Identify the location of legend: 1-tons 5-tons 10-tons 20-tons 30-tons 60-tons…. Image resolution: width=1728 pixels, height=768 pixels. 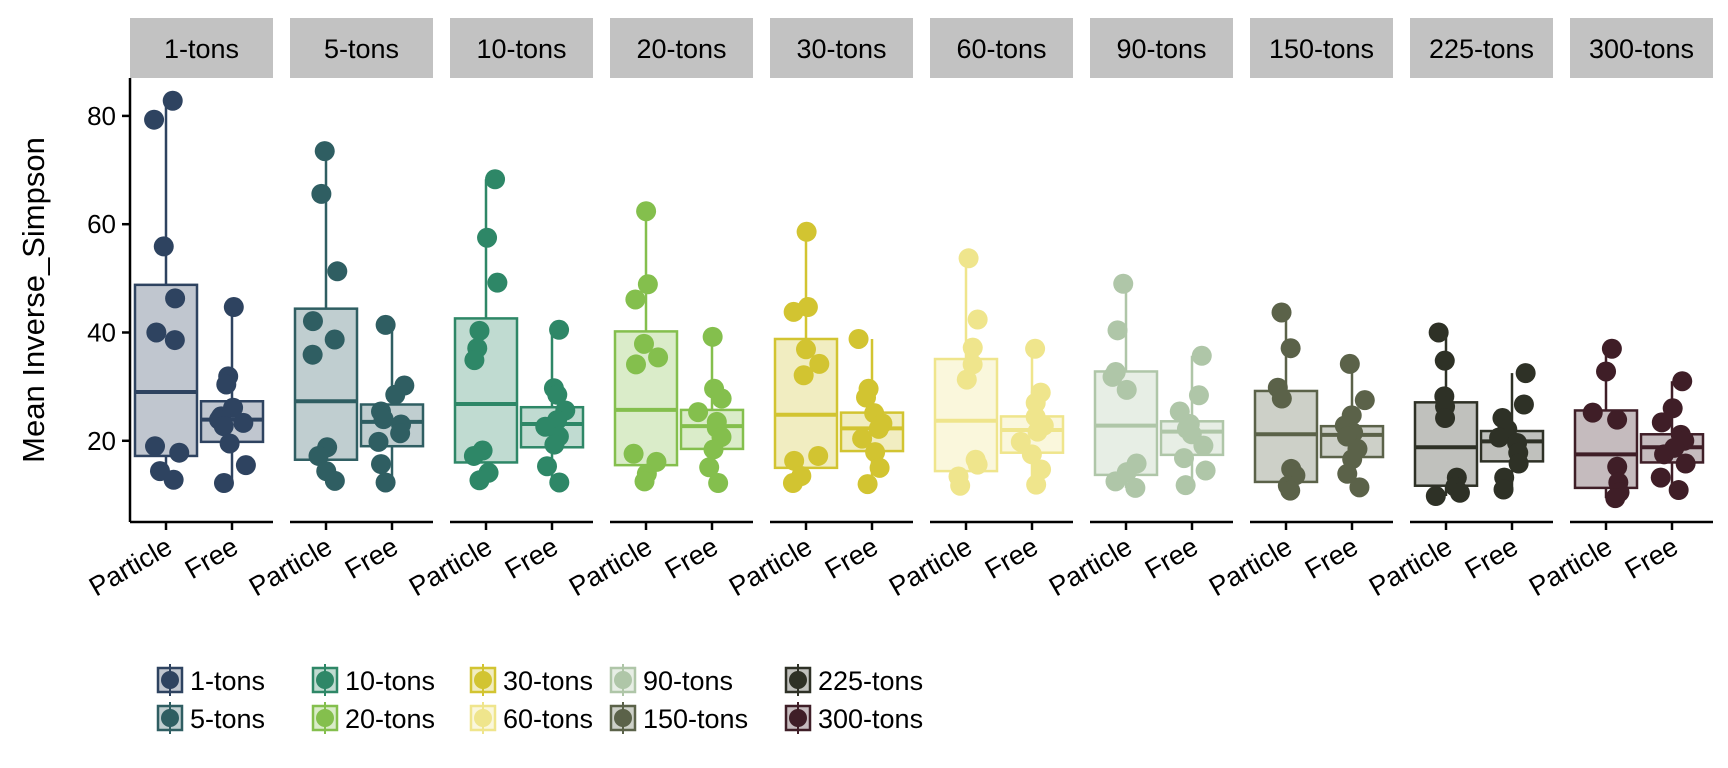
(539, 699).